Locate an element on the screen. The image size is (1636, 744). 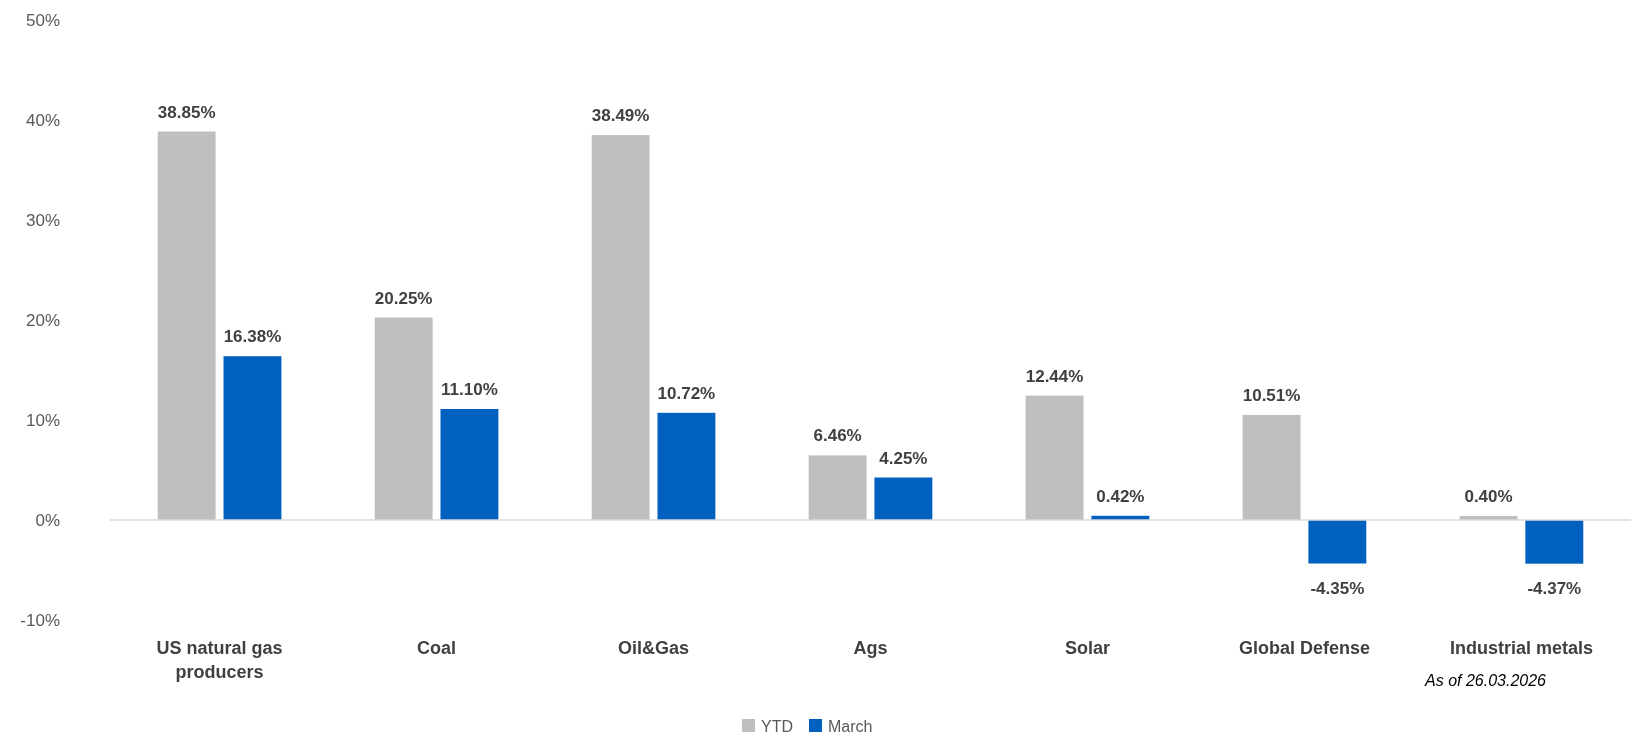
data-label: 38.49% is located at coordinates (620, 116).